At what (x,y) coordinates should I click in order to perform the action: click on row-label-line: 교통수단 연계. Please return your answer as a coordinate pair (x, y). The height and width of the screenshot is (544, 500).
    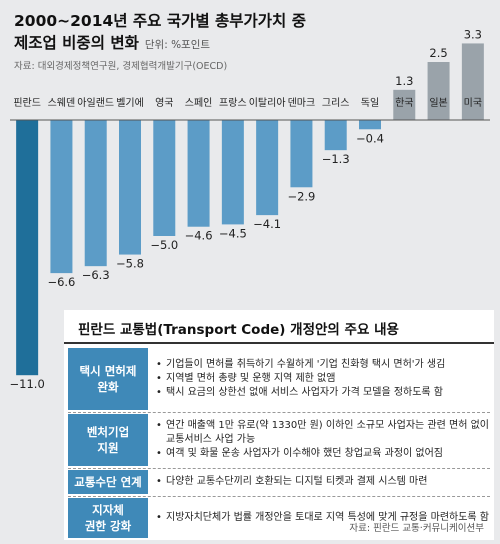
    Looking at the image, I should click on (108, 482).